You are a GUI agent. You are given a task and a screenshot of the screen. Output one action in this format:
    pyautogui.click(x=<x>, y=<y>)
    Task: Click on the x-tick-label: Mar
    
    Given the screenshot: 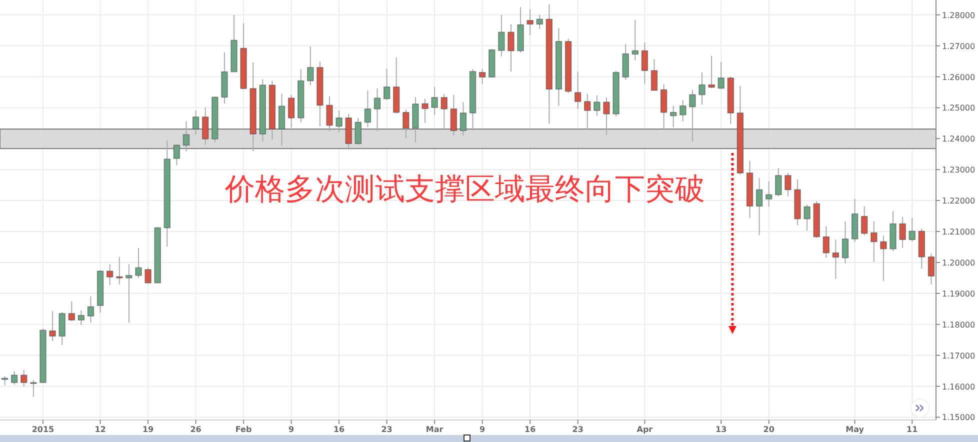 What is the action you would take?
    pyautogui.click(x=435, y=429)
    